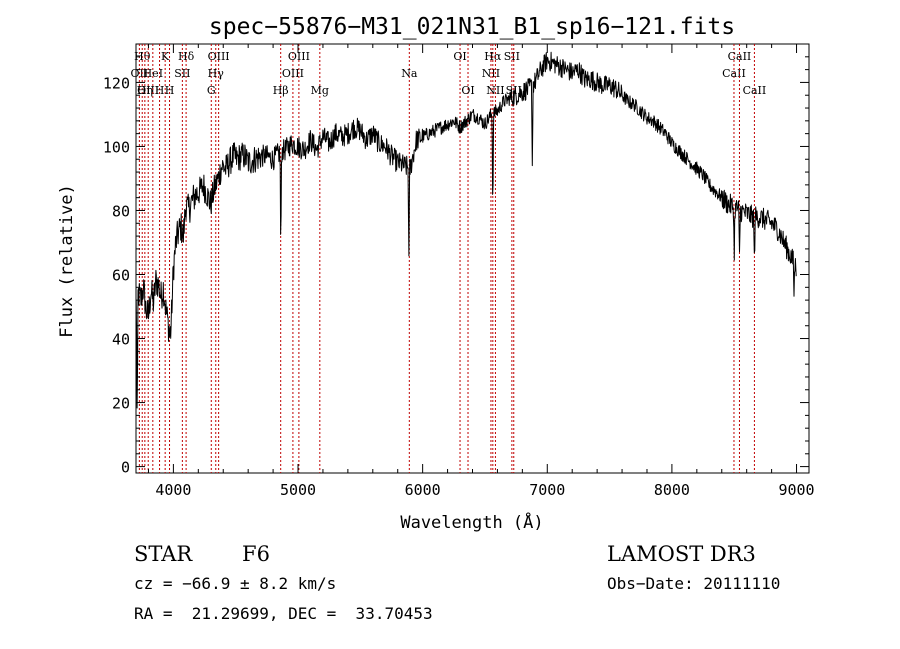 The height and width of the screenshot is (649, 900). Describe the element at coordinates (256, 554) in the screenshot. I see `subclass-label: F6` at that location.